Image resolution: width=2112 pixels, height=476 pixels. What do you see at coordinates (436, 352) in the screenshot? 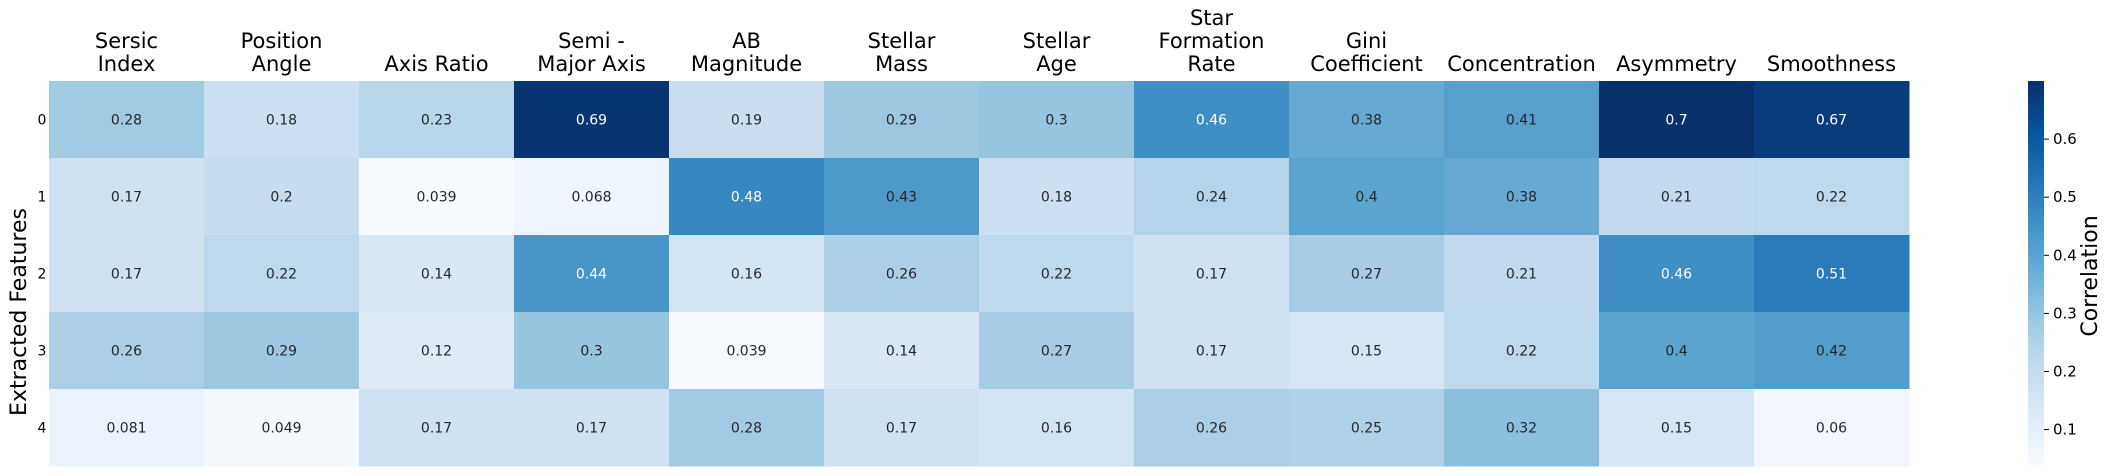
I see `cell-value-label: 0.12` at bounding box center [436, 352].